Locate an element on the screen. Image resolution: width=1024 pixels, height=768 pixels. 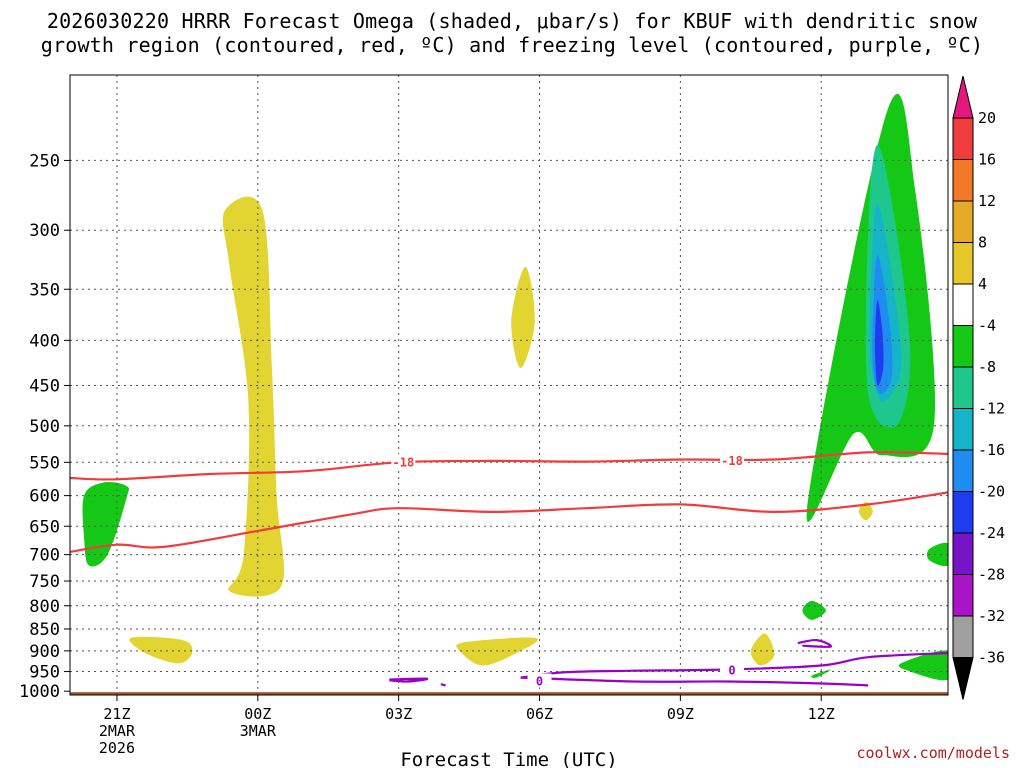
colorbar-label--28: -28 is located at coordinates (991, 575).